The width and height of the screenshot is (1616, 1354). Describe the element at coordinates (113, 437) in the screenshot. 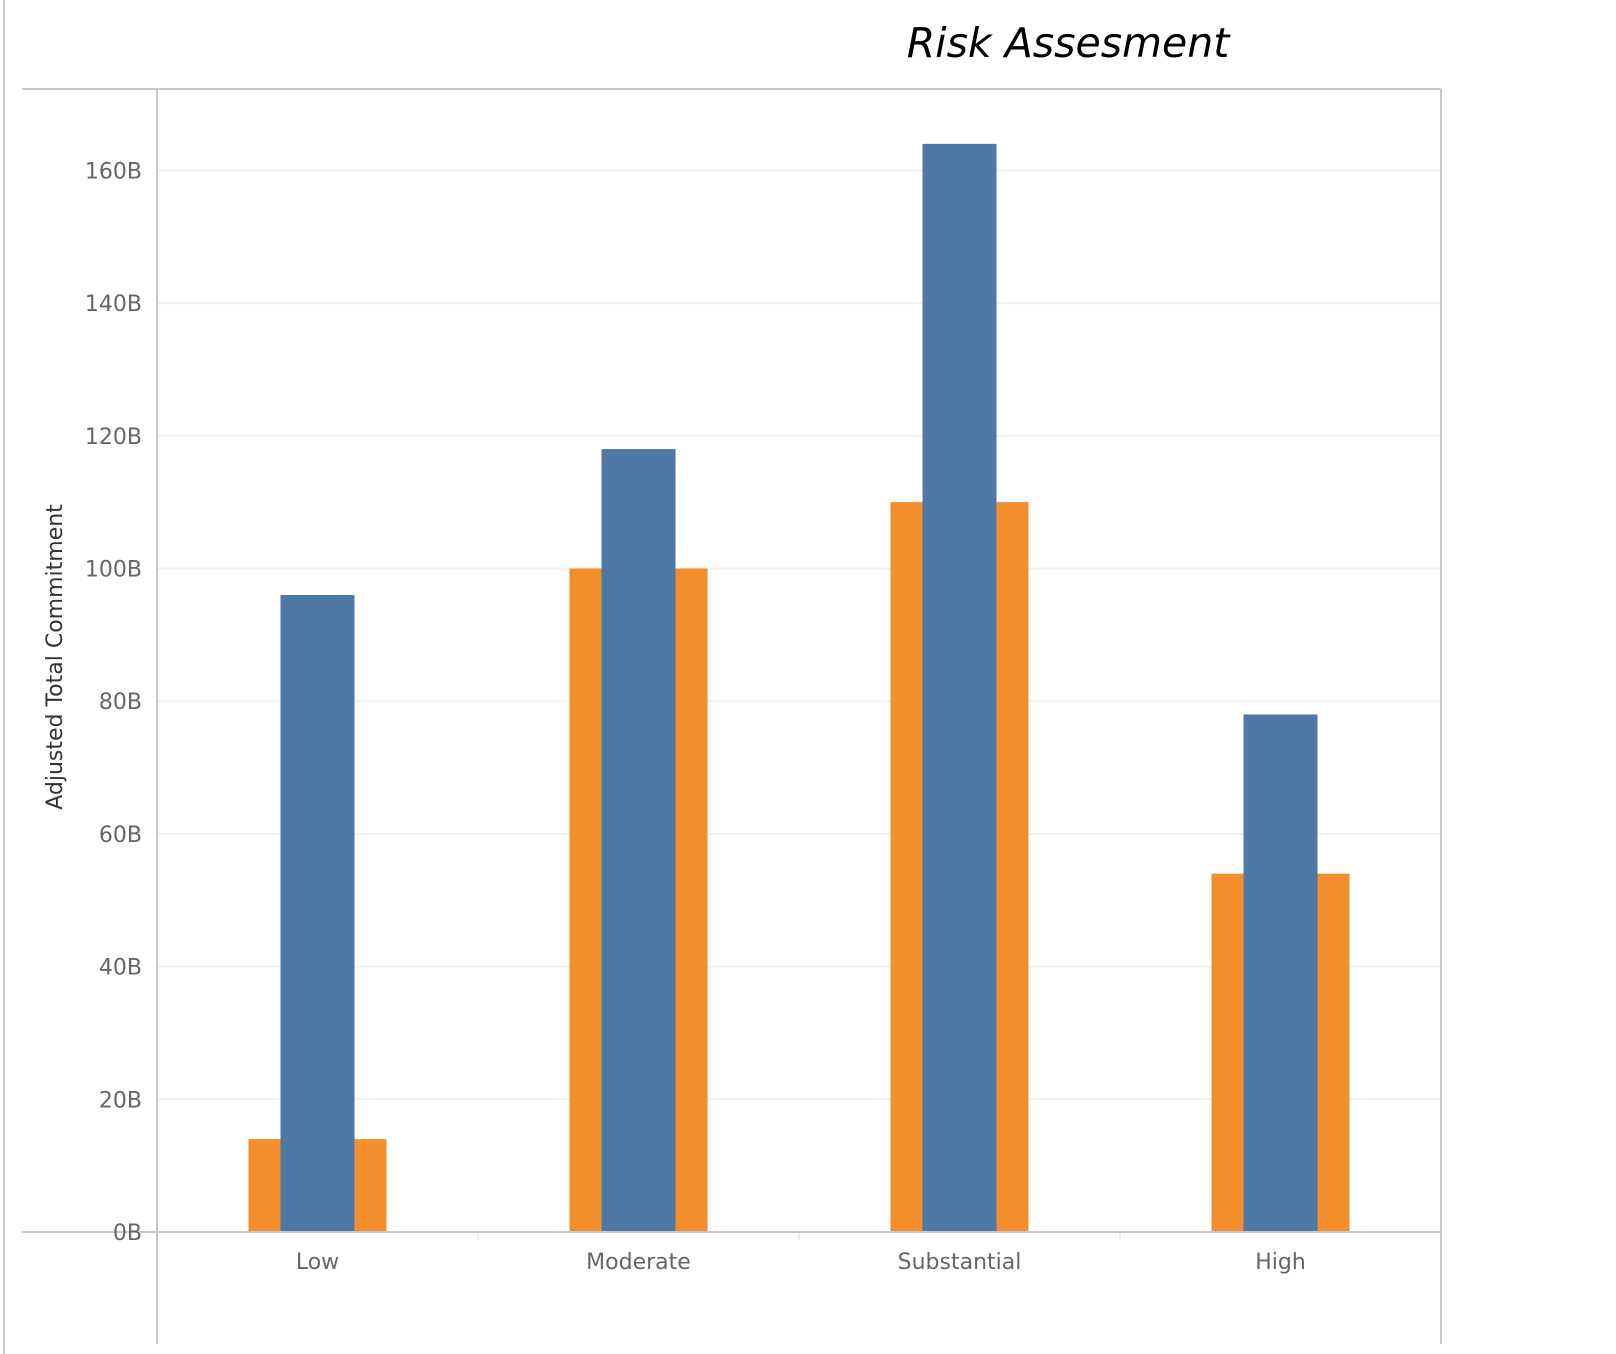

I see `y-tick-label: 120B` at that location.